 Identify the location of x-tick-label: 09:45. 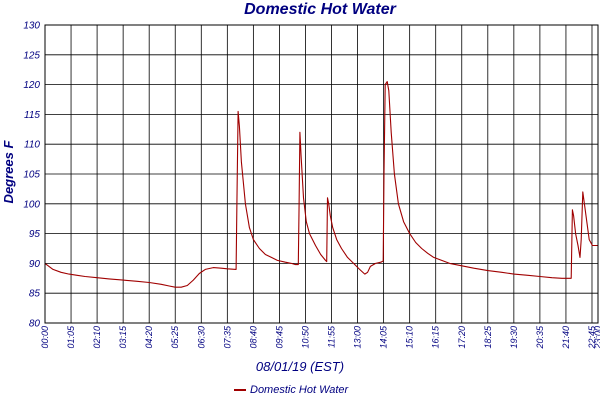
(279, 337).